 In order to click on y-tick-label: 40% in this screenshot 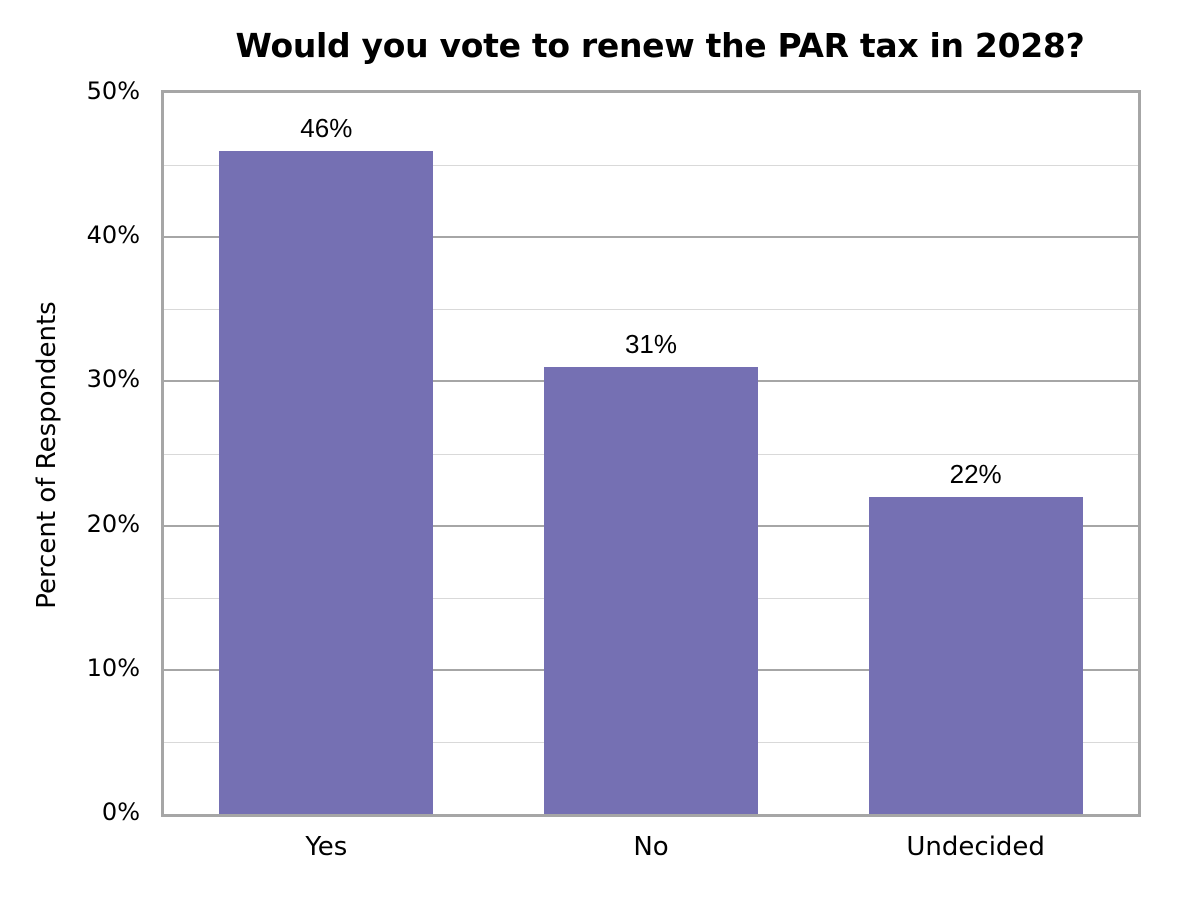, I will do `click(113, 235)`.